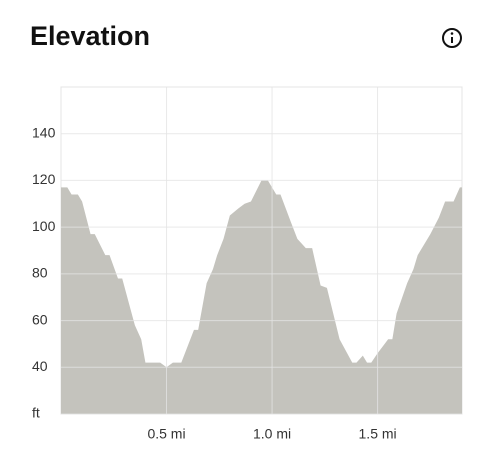  Describe the element at coordinates (44, 132) in the screenshot. I see `y-tick-label: 140` at that location.